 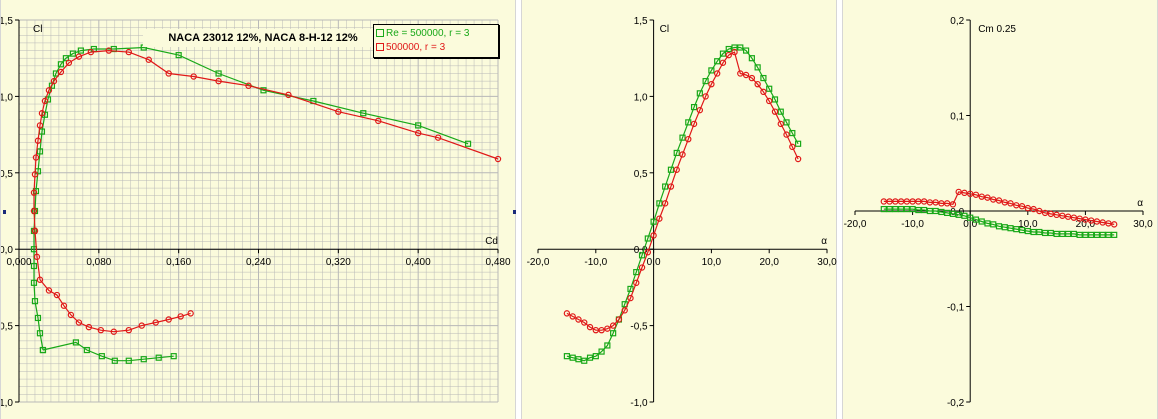 What do you see at coordinates (410, 48) in the screenshot?
I see `legend-item-red: 500000, r = 3` at bounding box center [410, 48].